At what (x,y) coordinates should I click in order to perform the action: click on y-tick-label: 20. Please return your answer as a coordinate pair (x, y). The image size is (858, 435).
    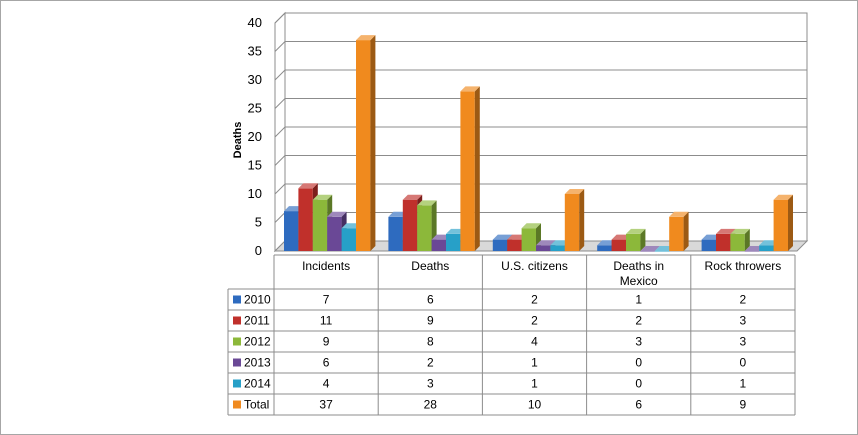
    Looking at the image, I should click on (255, 136).